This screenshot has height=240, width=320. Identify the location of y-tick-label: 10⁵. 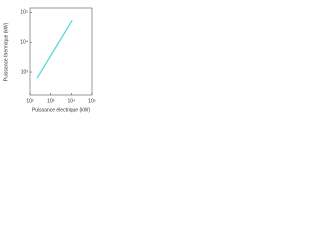
(24, 13).